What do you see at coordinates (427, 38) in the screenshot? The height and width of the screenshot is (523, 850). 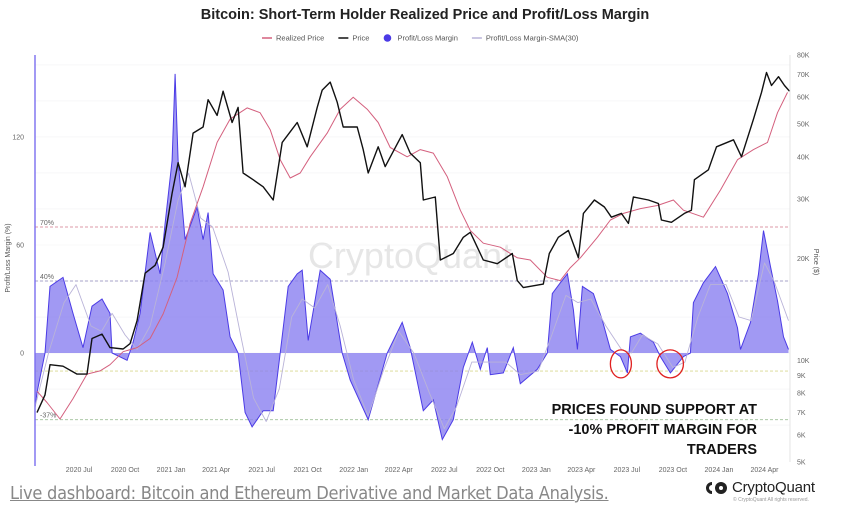 I see `legend-label-2: Profit/Loss Margin` at bounding box center [427, 38].